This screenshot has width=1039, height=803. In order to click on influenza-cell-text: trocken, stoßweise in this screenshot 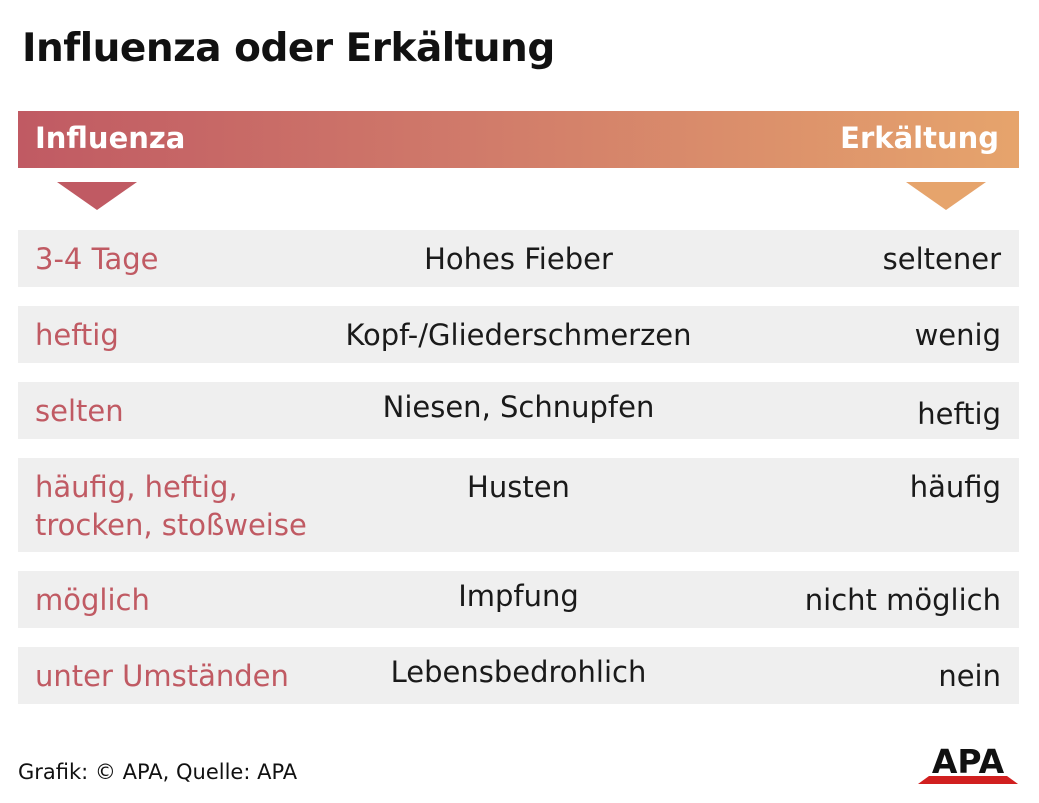, I will do `click(171, 525)`.